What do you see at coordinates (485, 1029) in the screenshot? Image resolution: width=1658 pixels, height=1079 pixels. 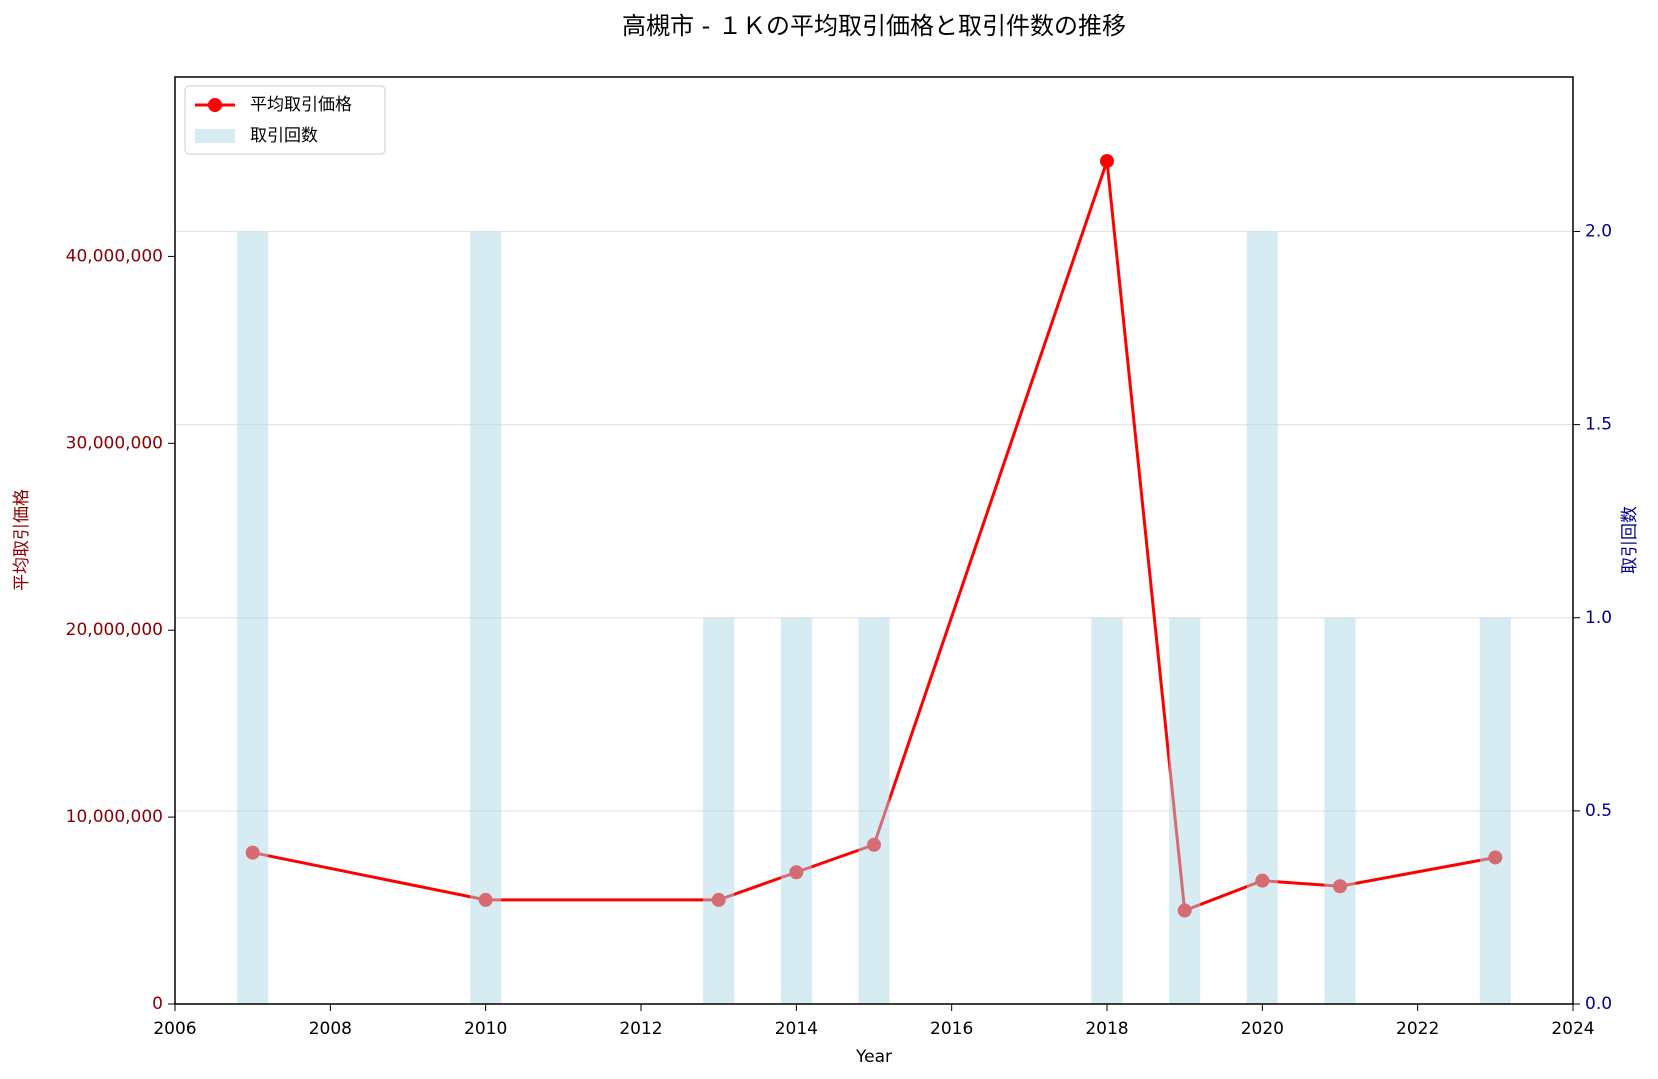 I see `x-tick-label: 2010` at bounding box center [485, 1029].